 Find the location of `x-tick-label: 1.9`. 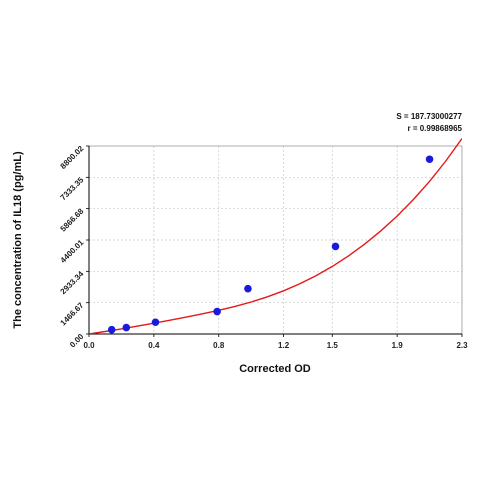

x-tick-label: 1.9 is located at coordinates (398, 345).